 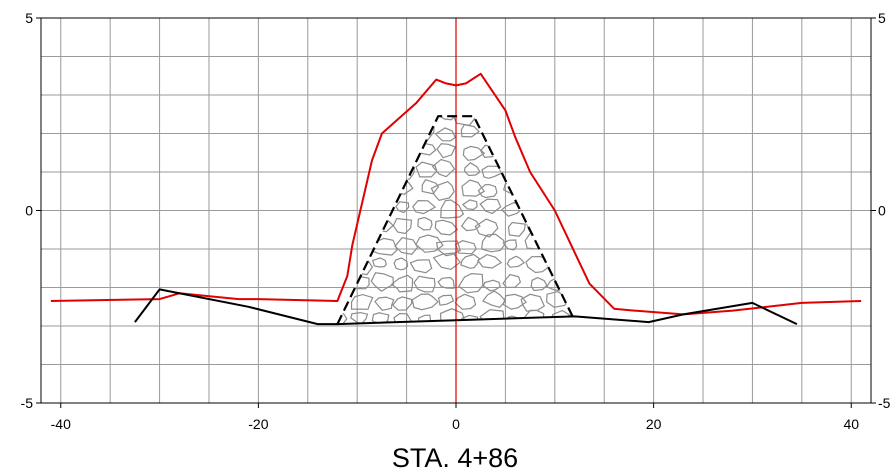 I want to click on fill-region, so click(x=459, y=233).